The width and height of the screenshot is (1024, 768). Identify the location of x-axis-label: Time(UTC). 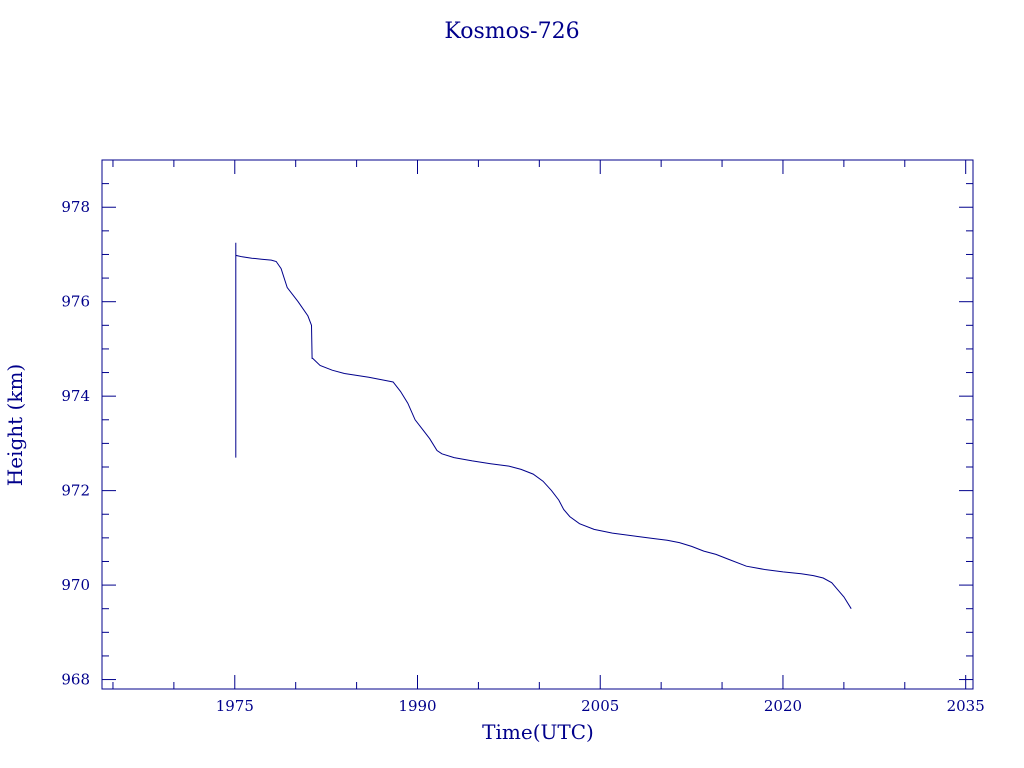
(538, 732).